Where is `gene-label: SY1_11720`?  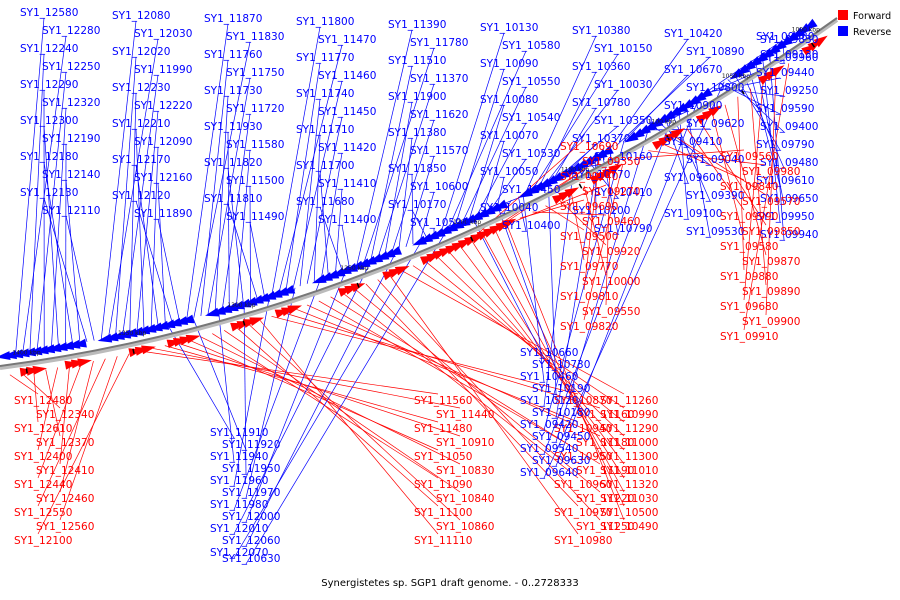 gene-label: SY1_11720 is located at coordinates (255, 109).